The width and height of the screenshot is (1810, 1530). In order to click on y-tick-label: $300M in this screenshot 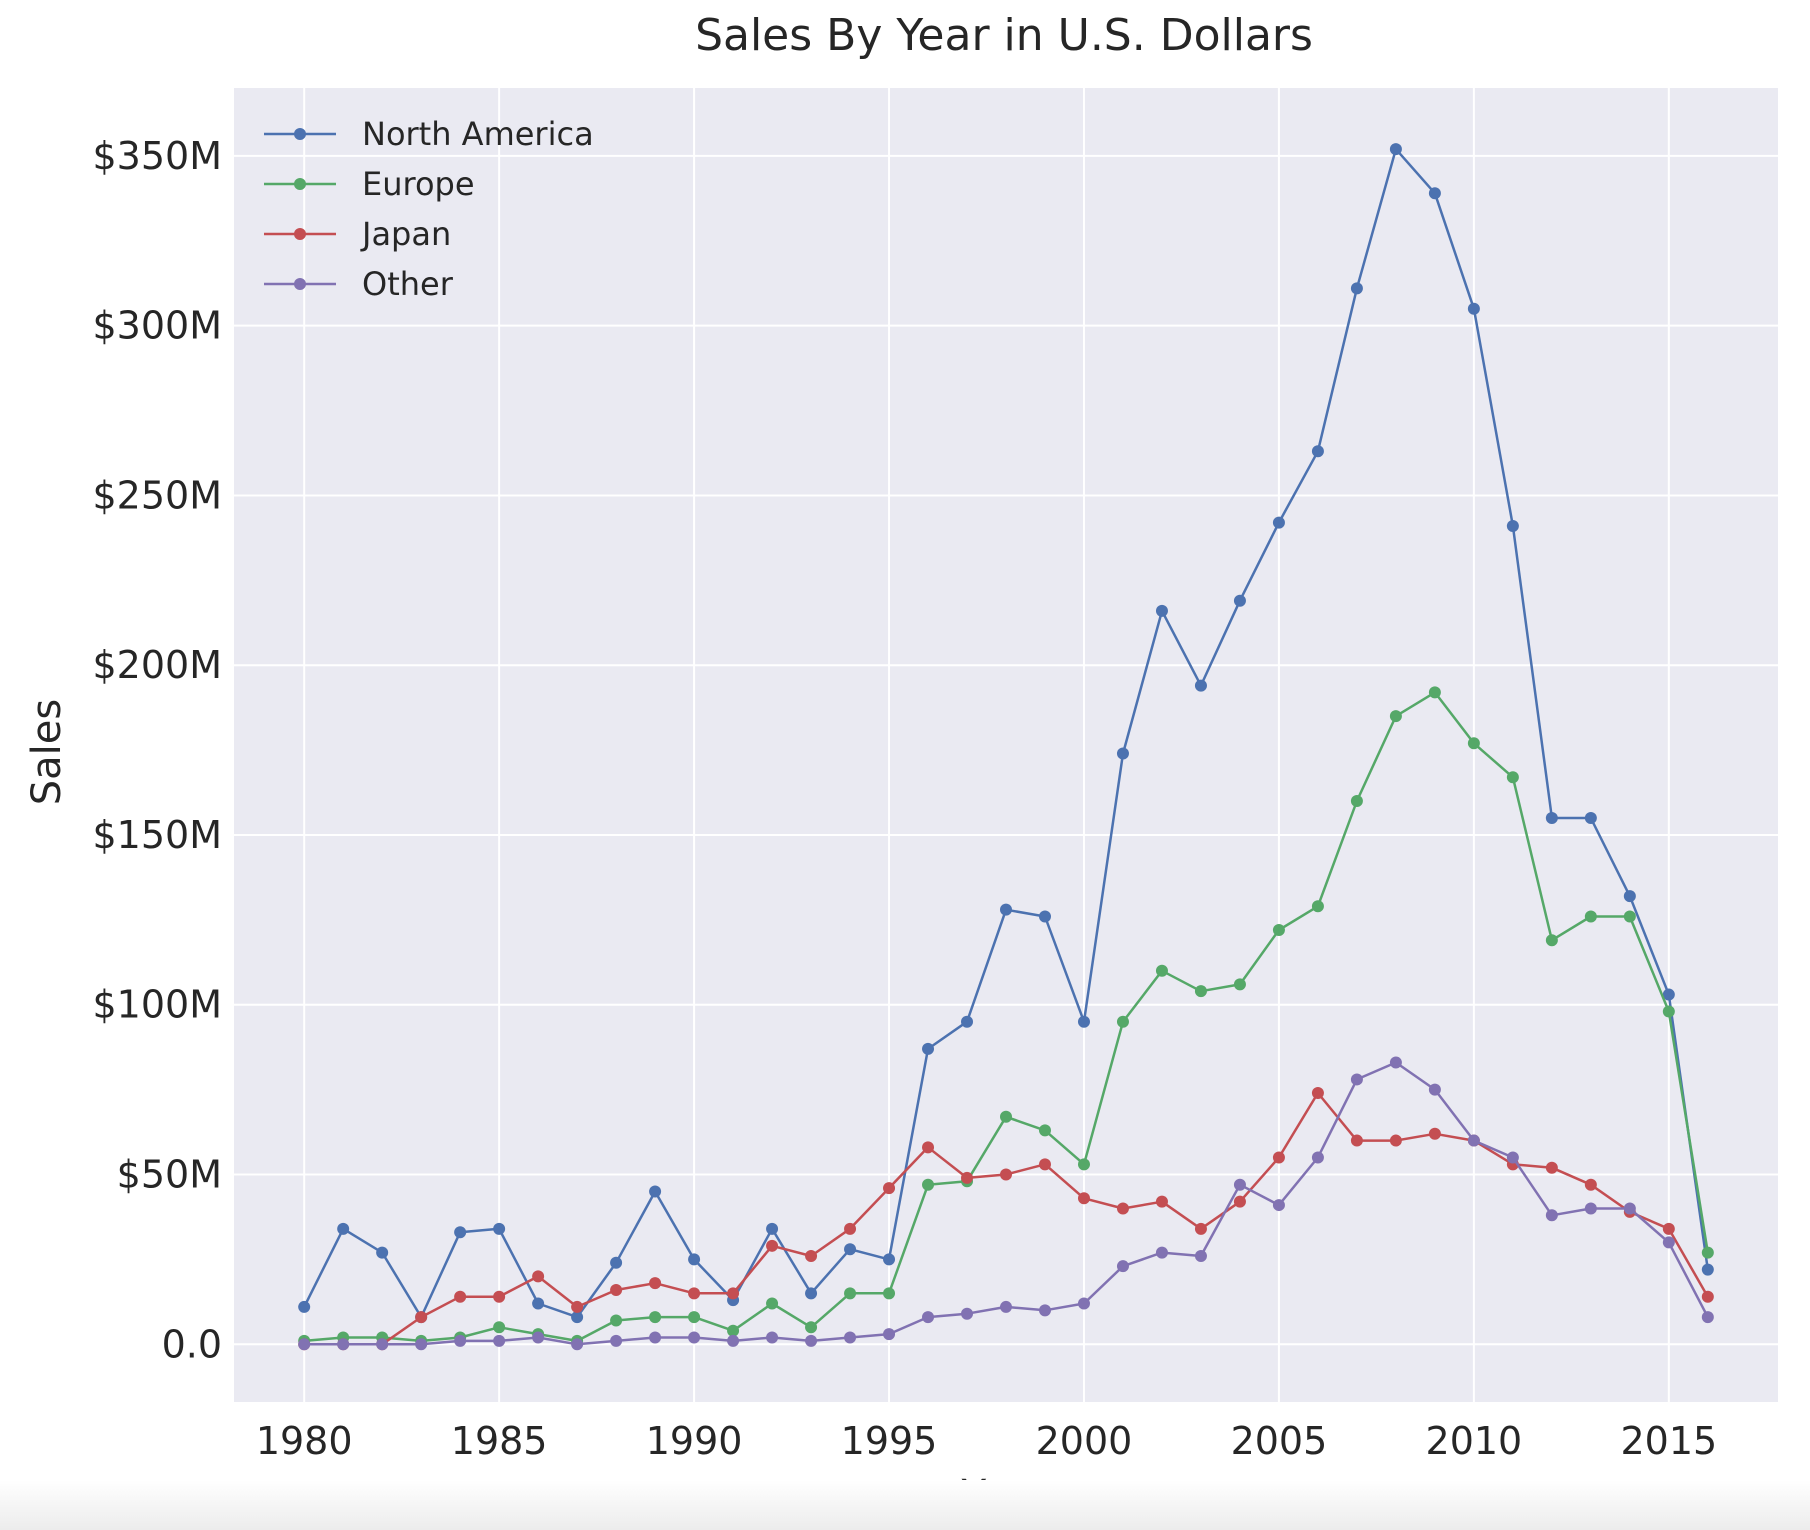, I will do `click(158, 326)`.